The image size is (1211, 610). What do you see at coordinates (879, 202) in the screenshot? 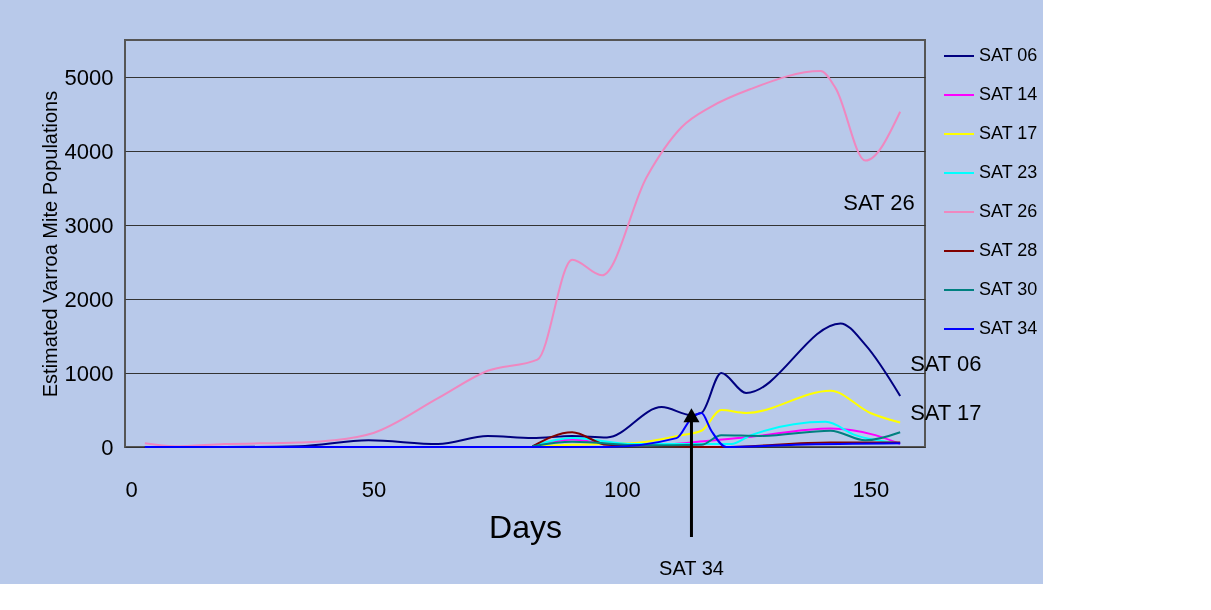
I see `annotation: SAT 26` at bounding box center [879, 202].